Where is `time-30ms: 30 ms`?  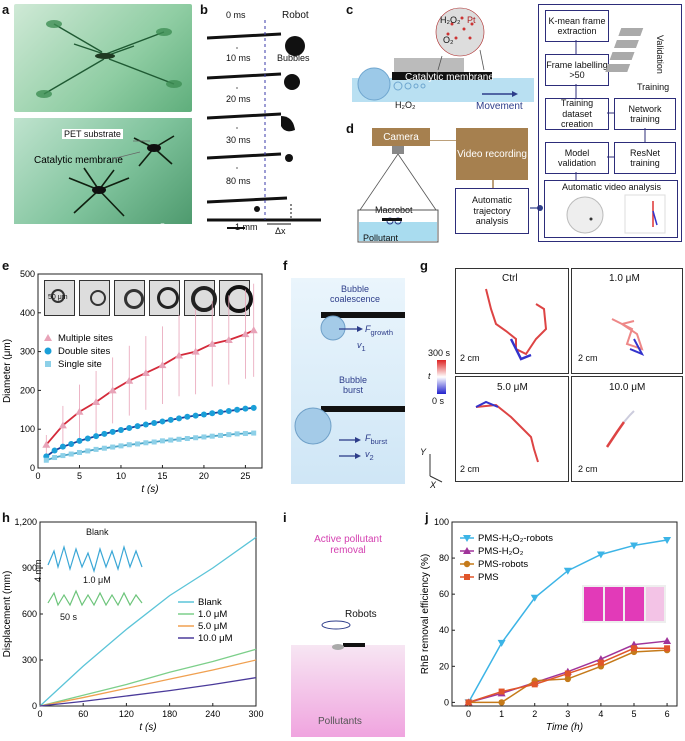 time-30ms: 30 ms is located at coordinates (238, 140).